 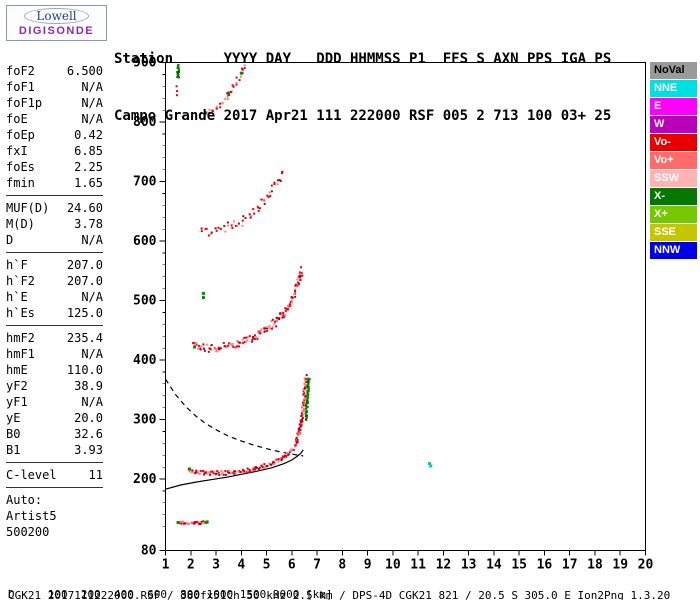 I want to click on param-label: hmF1, so click(x=20, y=354).